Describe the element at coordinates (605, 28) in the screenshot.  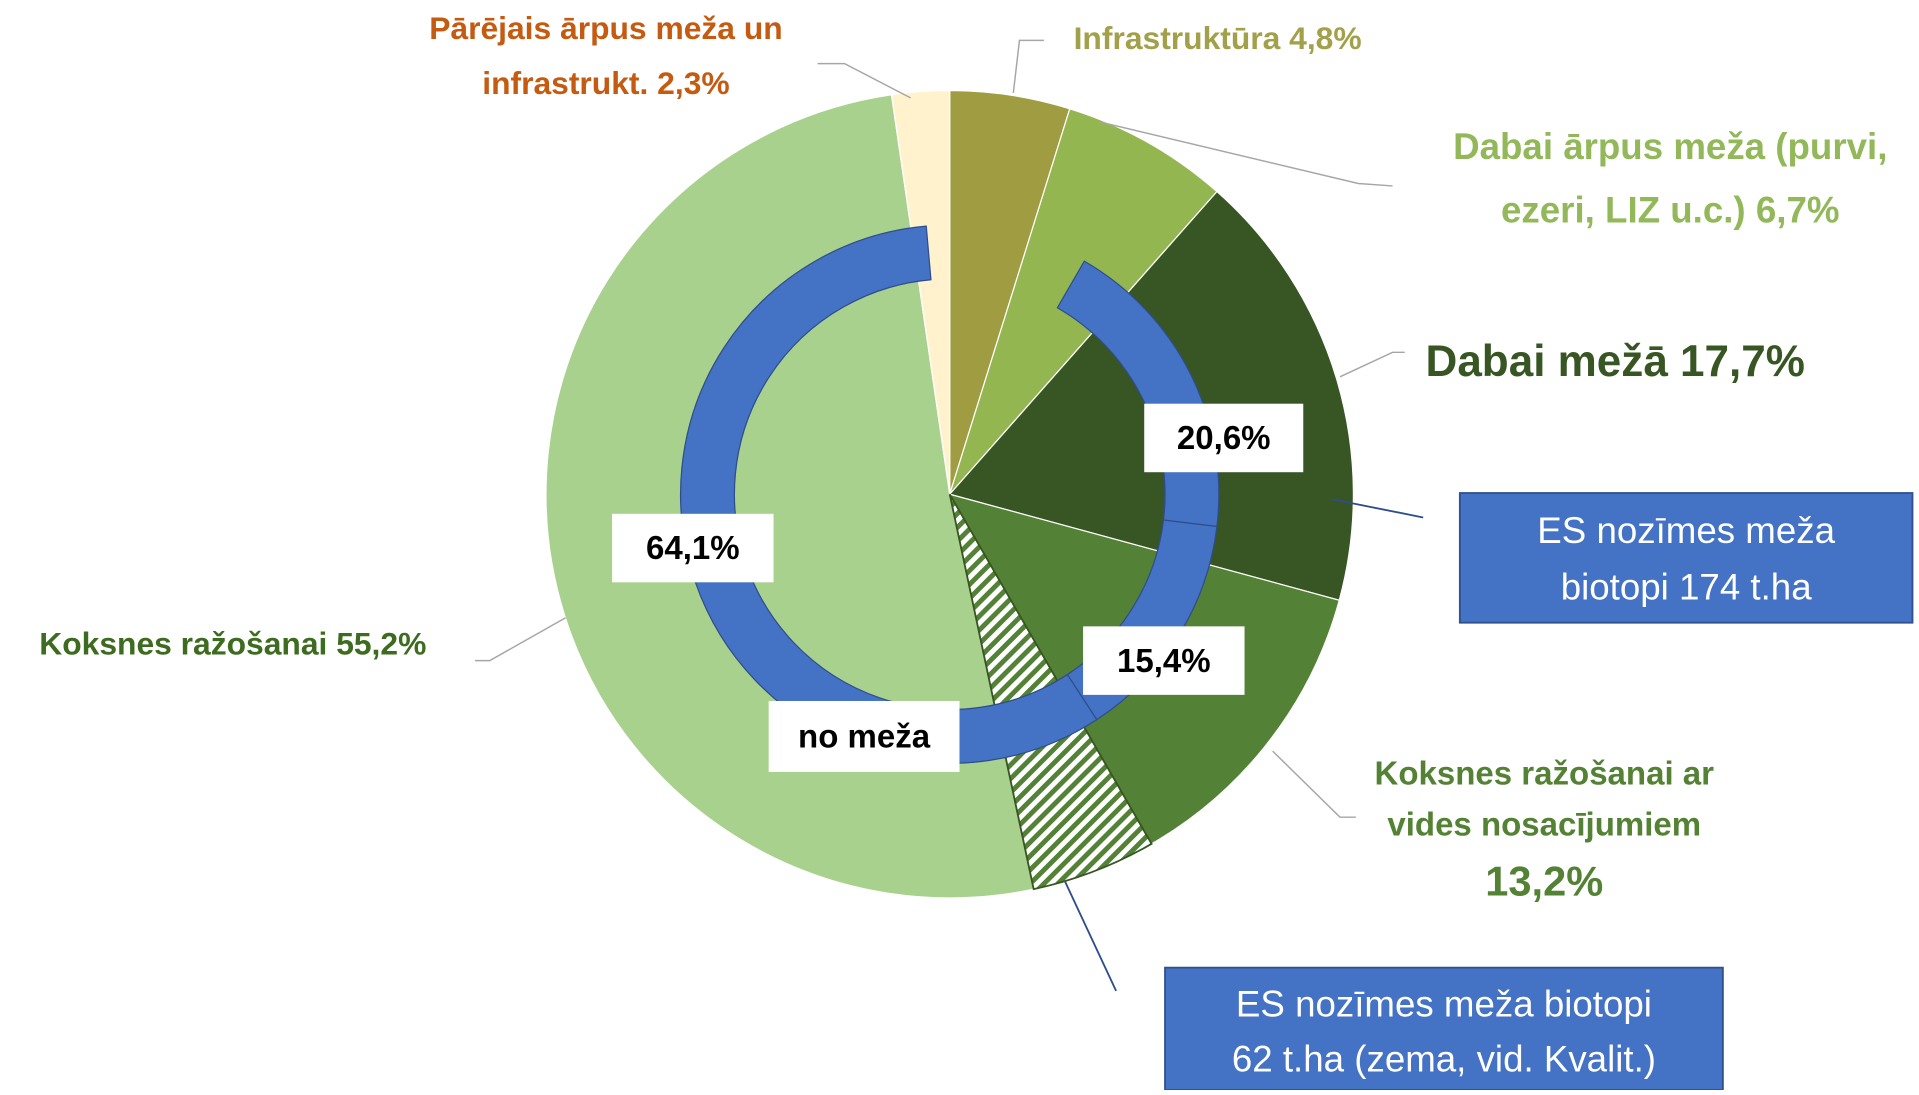
I see `slice-label: Pārējais ārpus meža un` at that location.